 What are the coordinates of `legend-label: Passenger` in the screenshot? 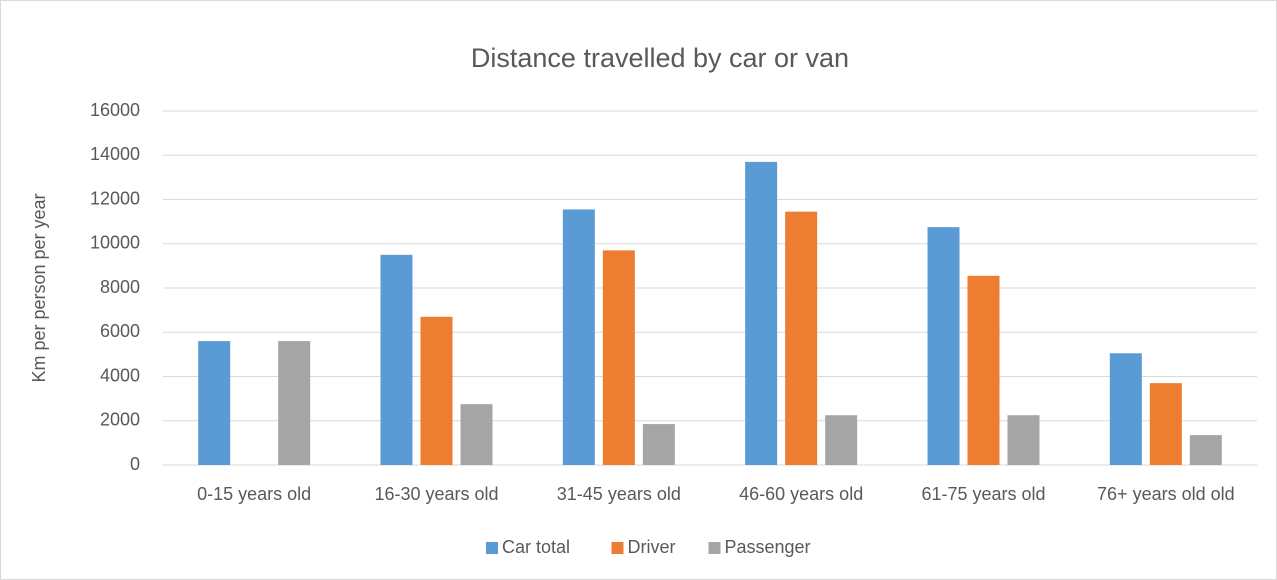 It's located at (768, 547).